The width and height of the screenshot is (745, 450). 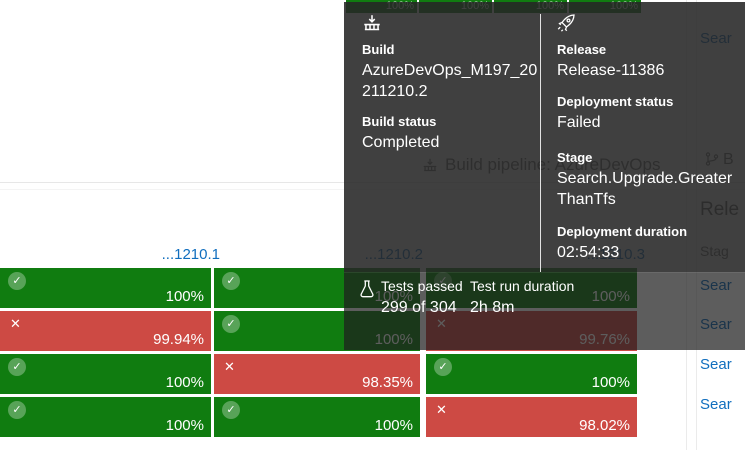 I want to click on deployment-status-label: Deployment status, so click(x=615, y=101).